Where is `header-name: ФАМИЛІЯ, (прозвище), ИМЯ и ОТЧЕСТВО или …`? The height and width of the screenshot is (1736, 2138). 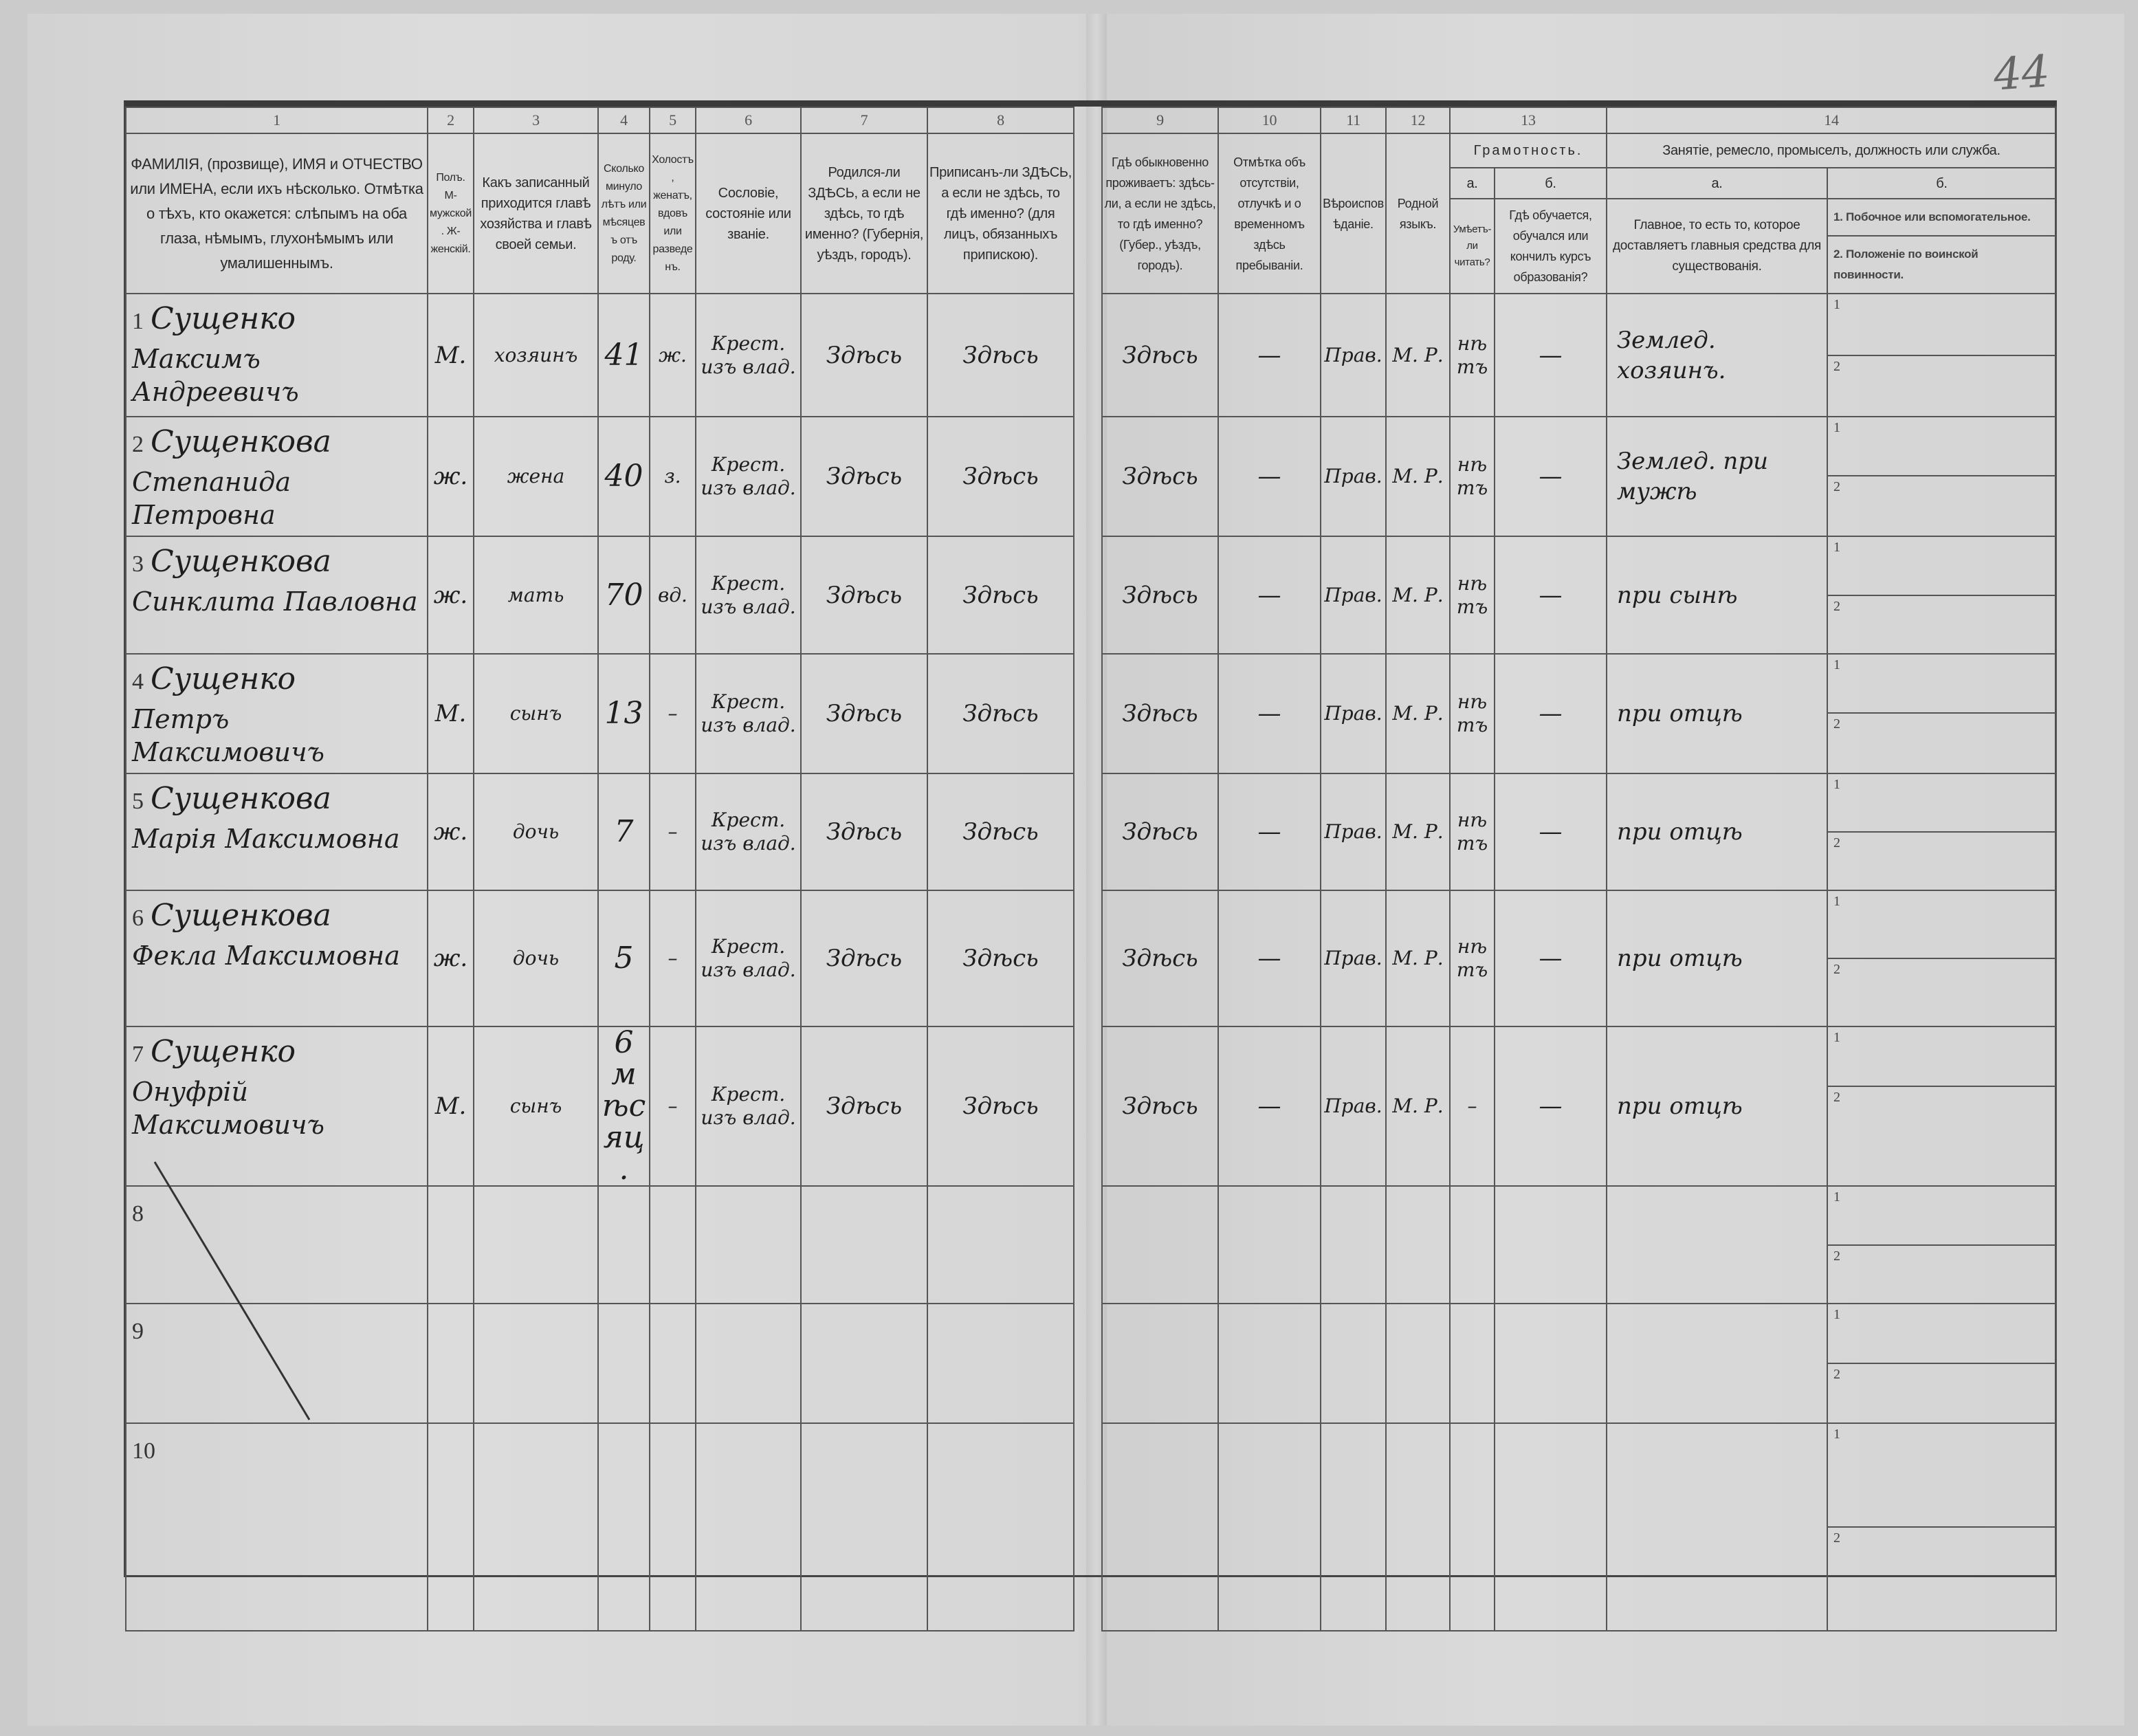
header-name: ФАМИЛІЯ, (прозвище), ИМЯ и ОТЧЕСТВО или … is located at coordinates (276, 213).